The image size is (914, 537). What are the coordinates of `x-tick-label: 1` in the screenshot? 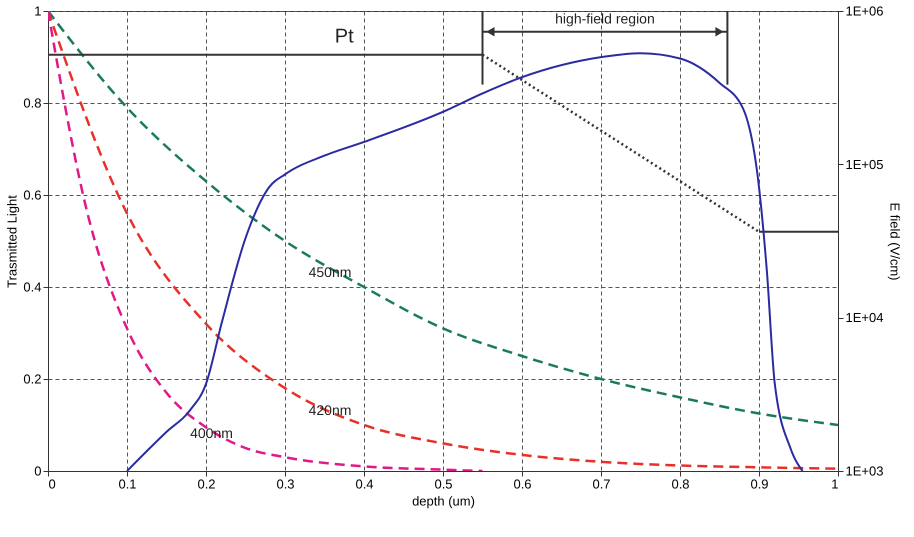 It's located at (834, 484).